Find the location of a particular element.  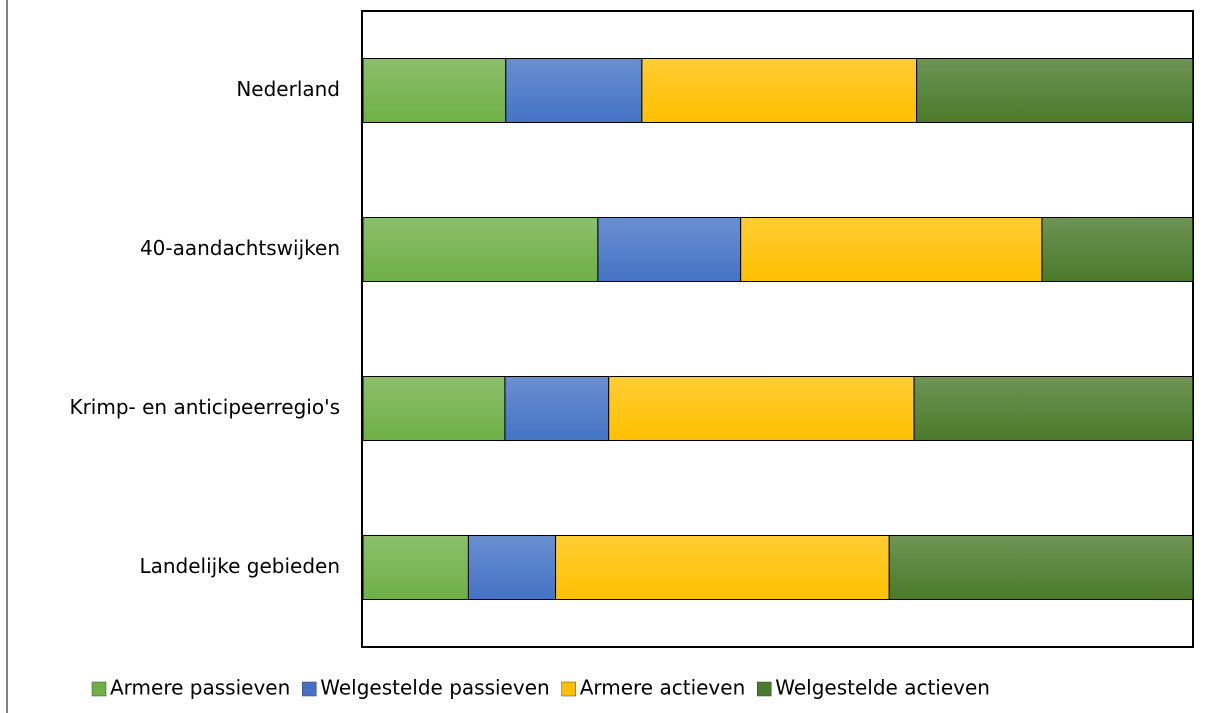

y-tick-label: Nederland is located at coordinates (288, 89).